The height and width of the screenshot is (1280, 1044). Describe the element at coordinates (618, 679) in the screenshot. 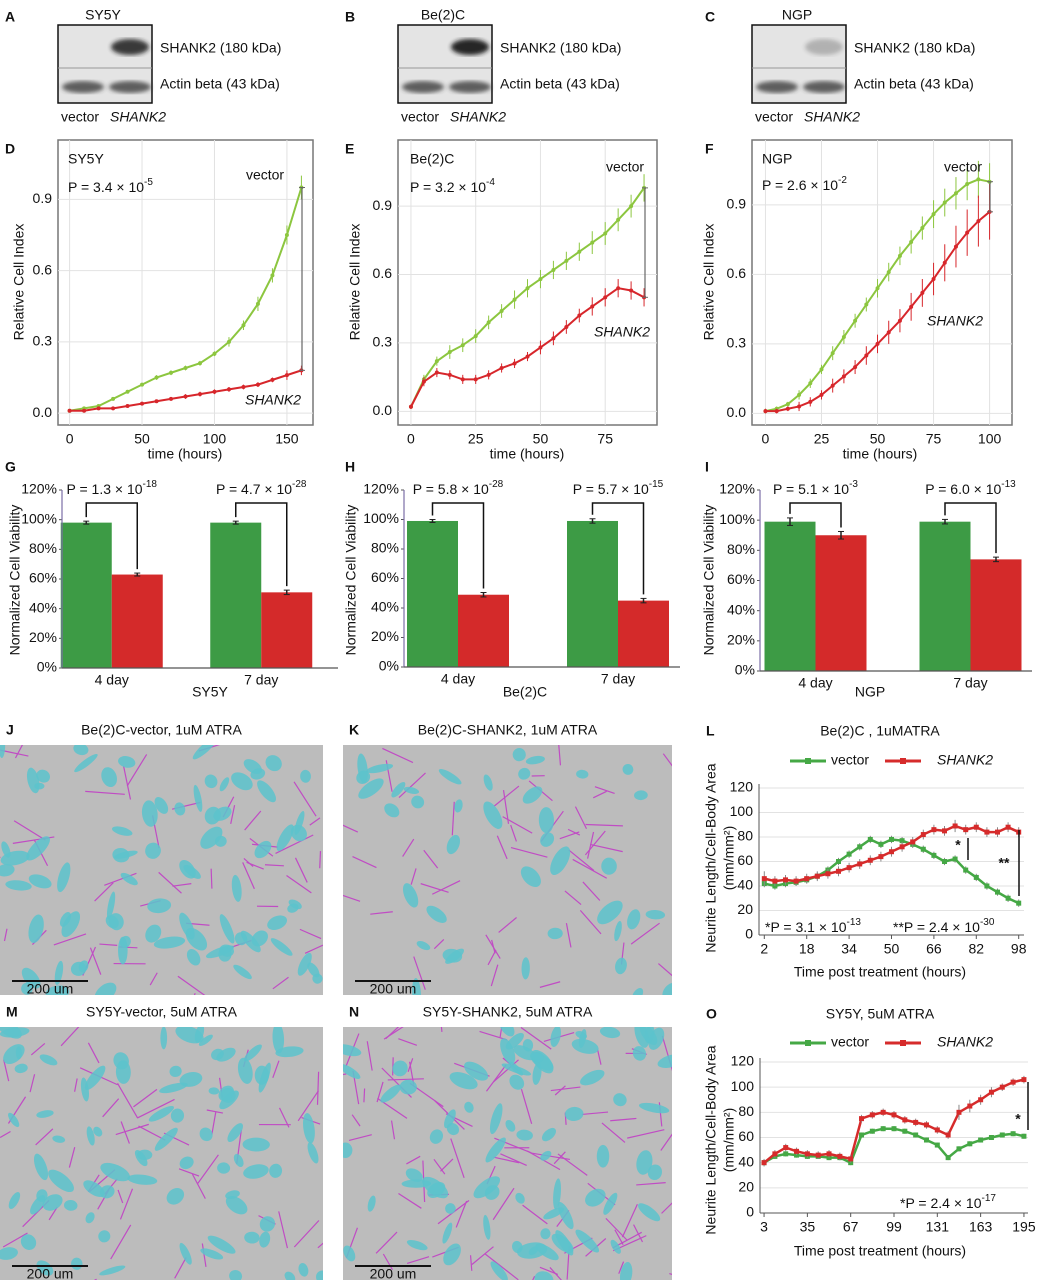

I see `x-tick-label: 7 day` at that location.